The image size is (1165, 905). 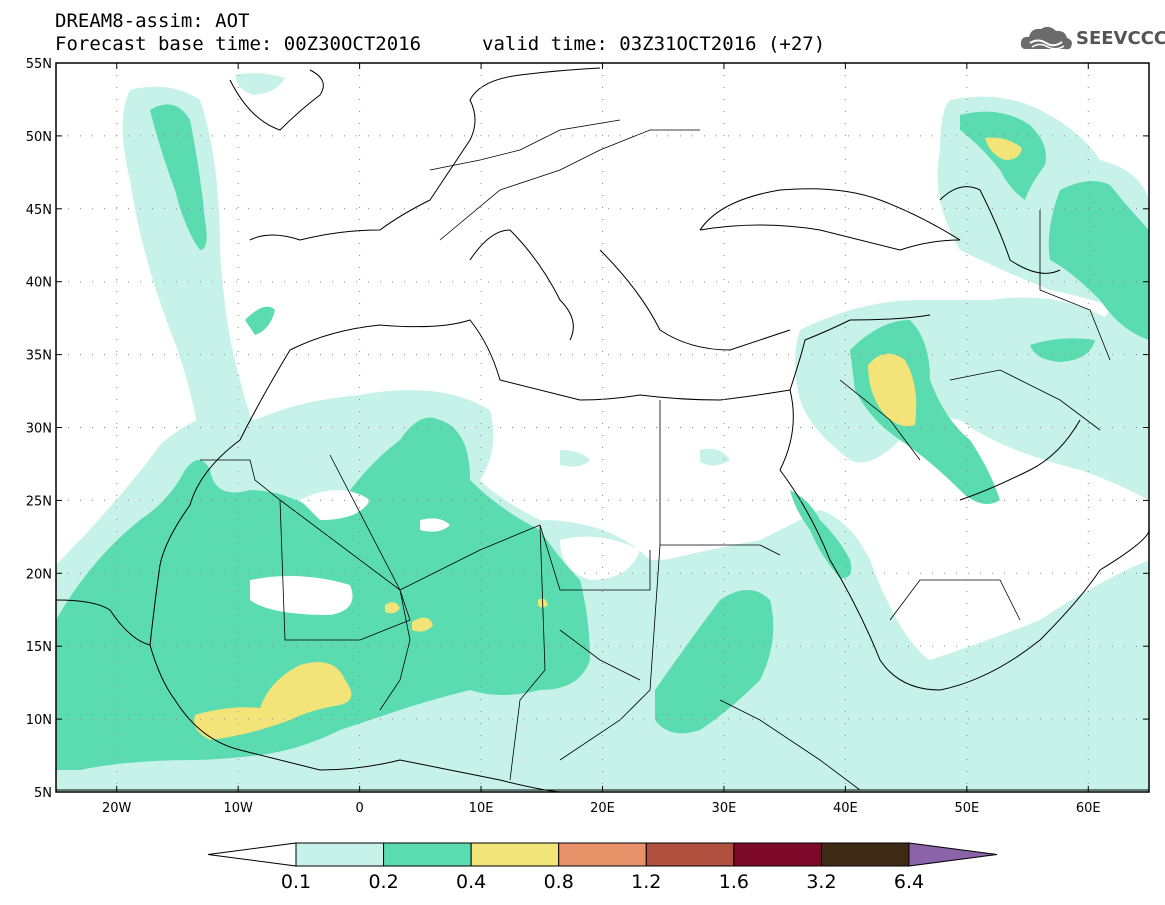 I want to click on cloud-icon, so click(x=1046, y=38).